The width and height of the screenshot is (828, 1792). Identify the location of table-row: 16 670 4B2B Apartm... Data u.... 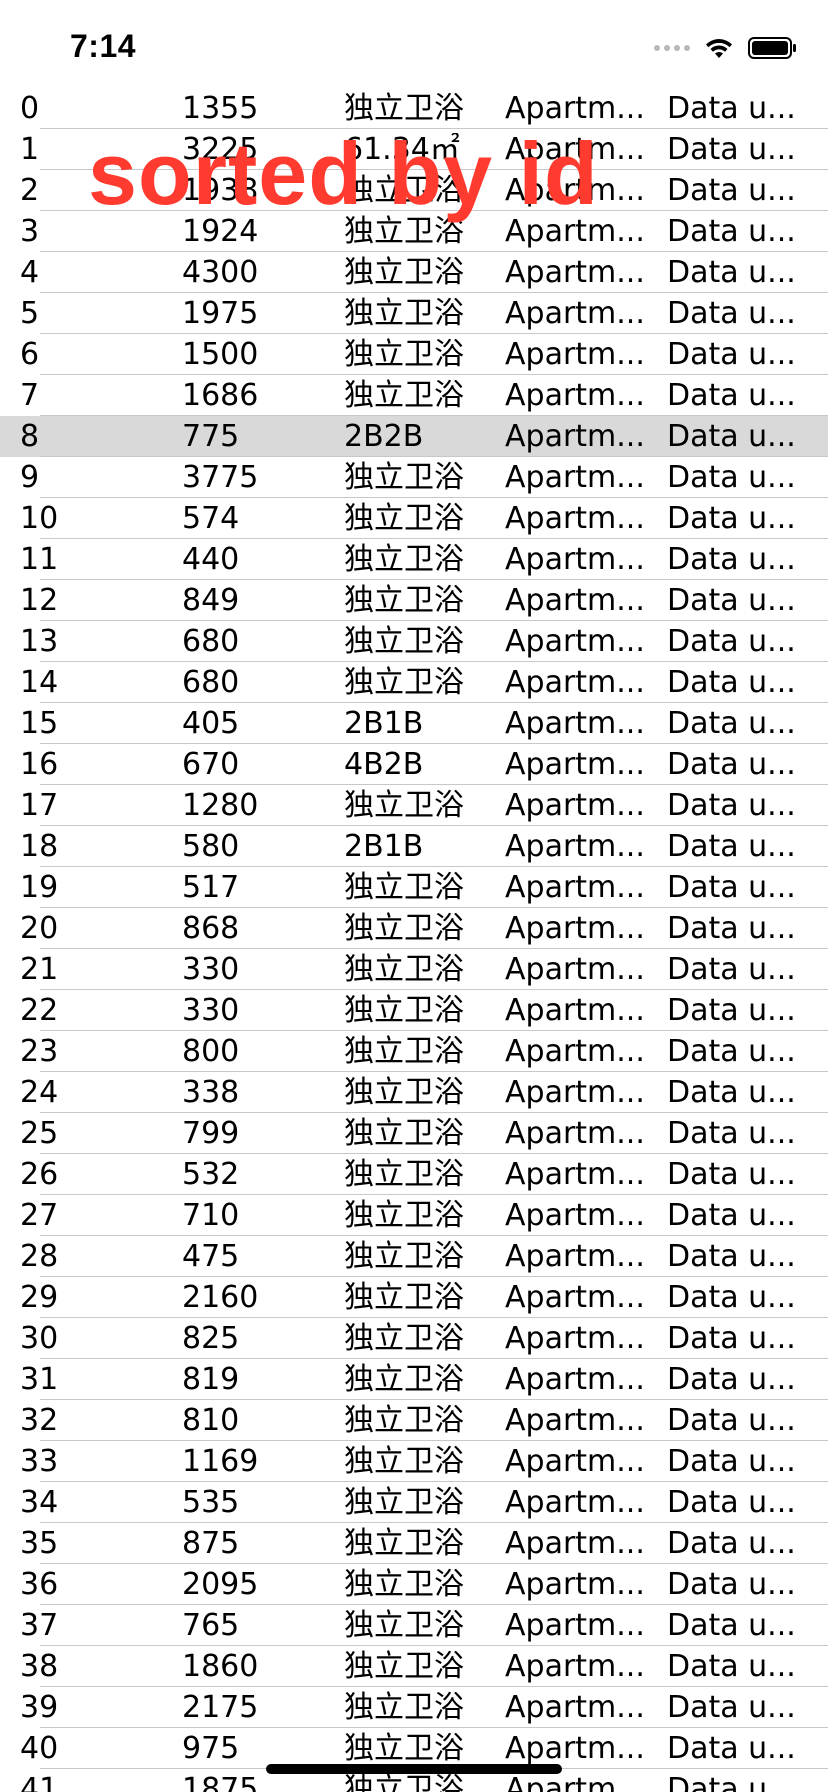
(414, 764).